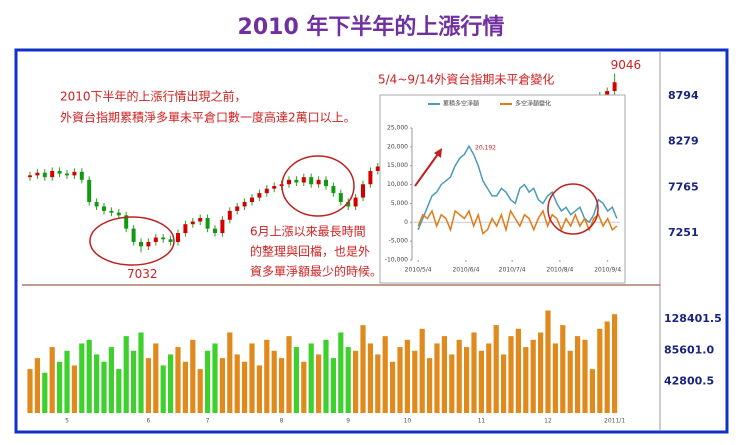 Image resolution: width=743 pixels, height=445 pixels. I want to click on y-tick-label: 20,000, so click(397, 146).